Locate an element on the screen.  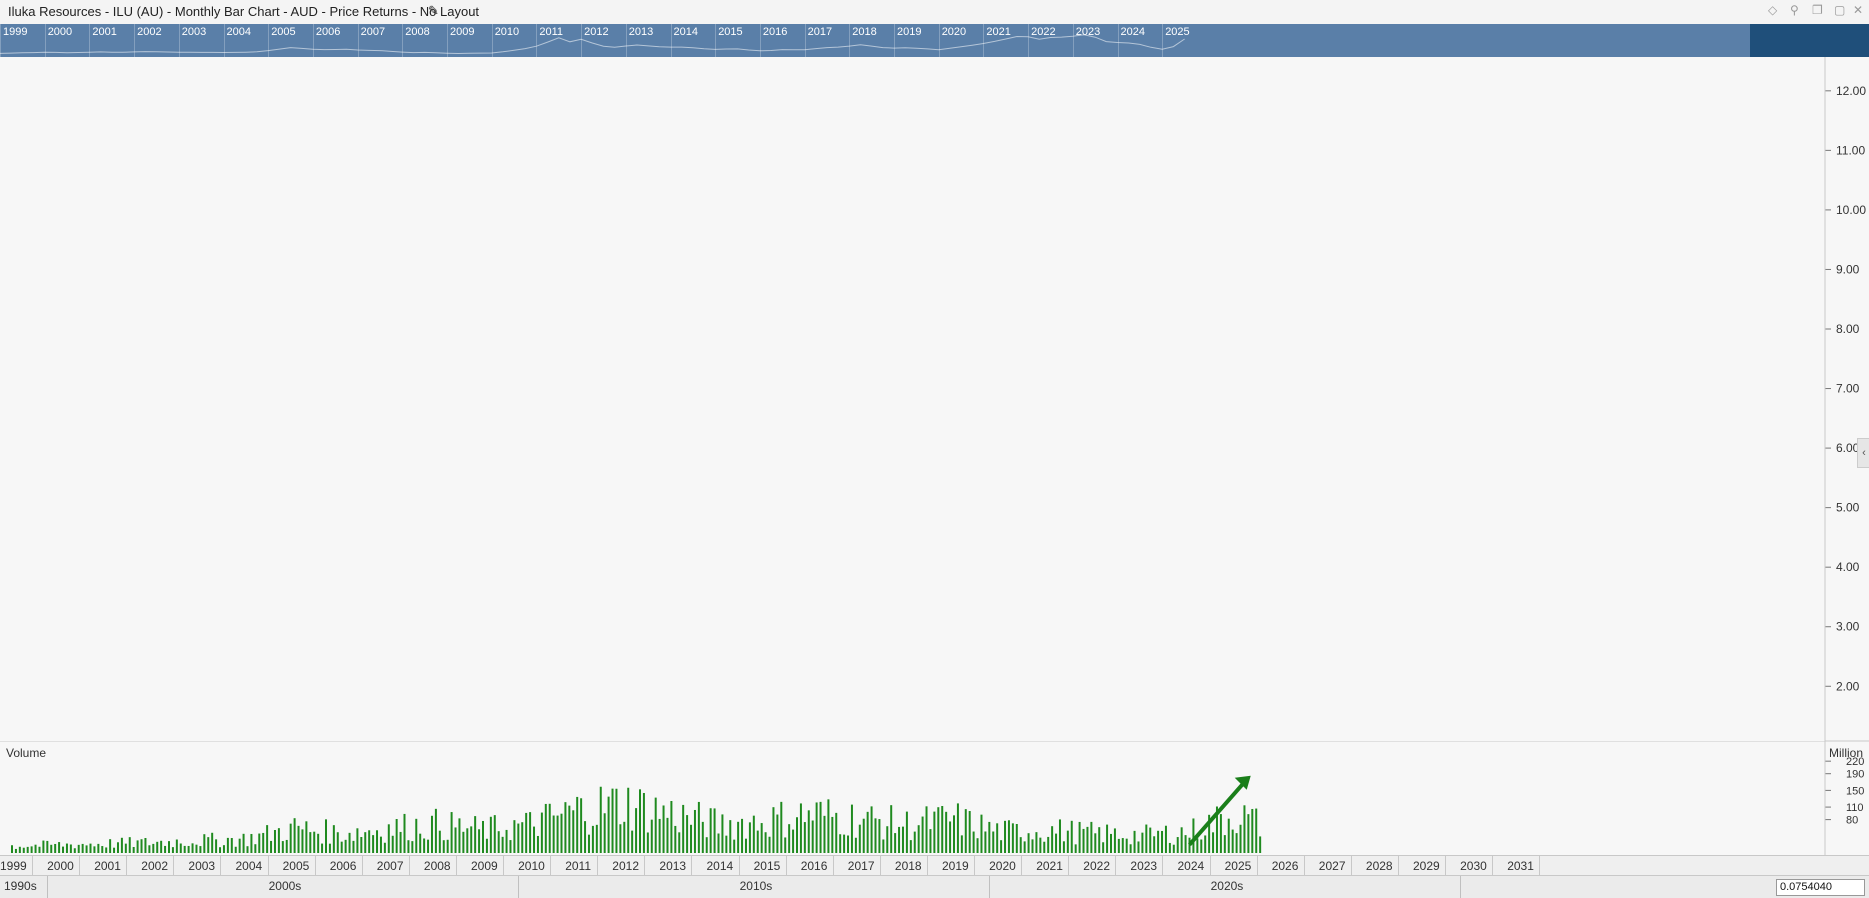
navigator-year: 2019 is located at coordinates (909, 32).